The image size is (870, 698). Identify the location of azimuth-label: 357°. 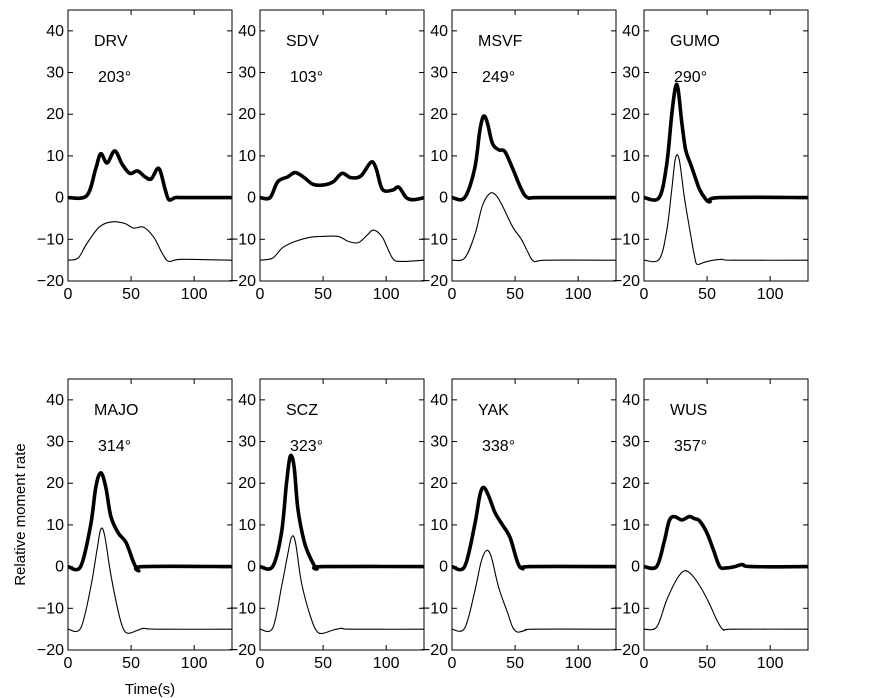
(690, 446).